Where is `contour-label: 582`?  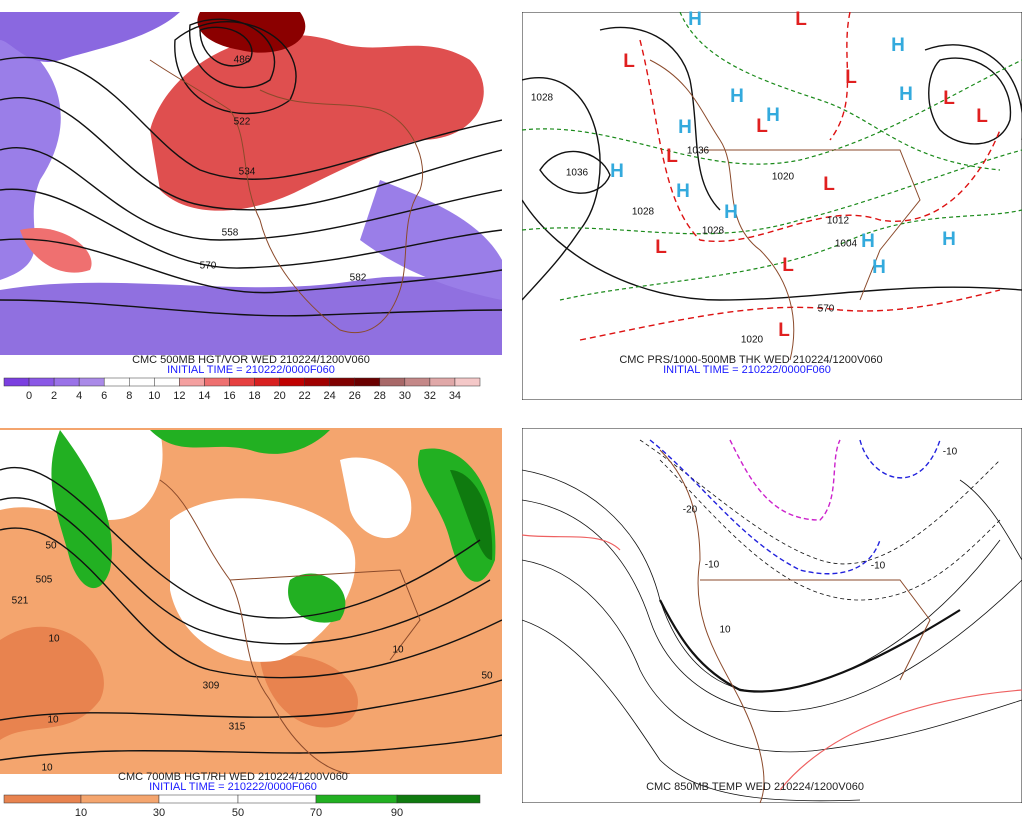
contour-label: 582 is located at coordinates (358, 278).